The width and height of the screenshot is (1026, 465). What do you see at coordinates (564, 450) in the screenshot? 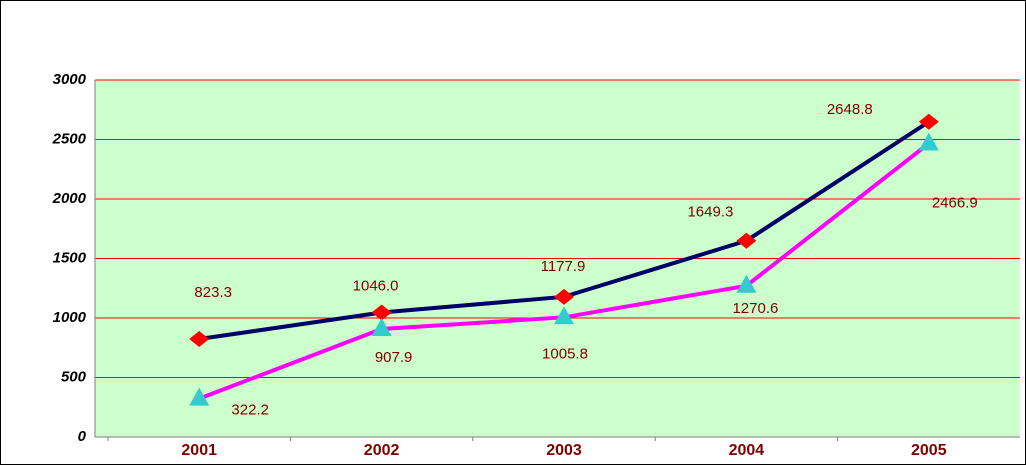
I see `x-tick-label: 2003` at bounding box center [564, 450].